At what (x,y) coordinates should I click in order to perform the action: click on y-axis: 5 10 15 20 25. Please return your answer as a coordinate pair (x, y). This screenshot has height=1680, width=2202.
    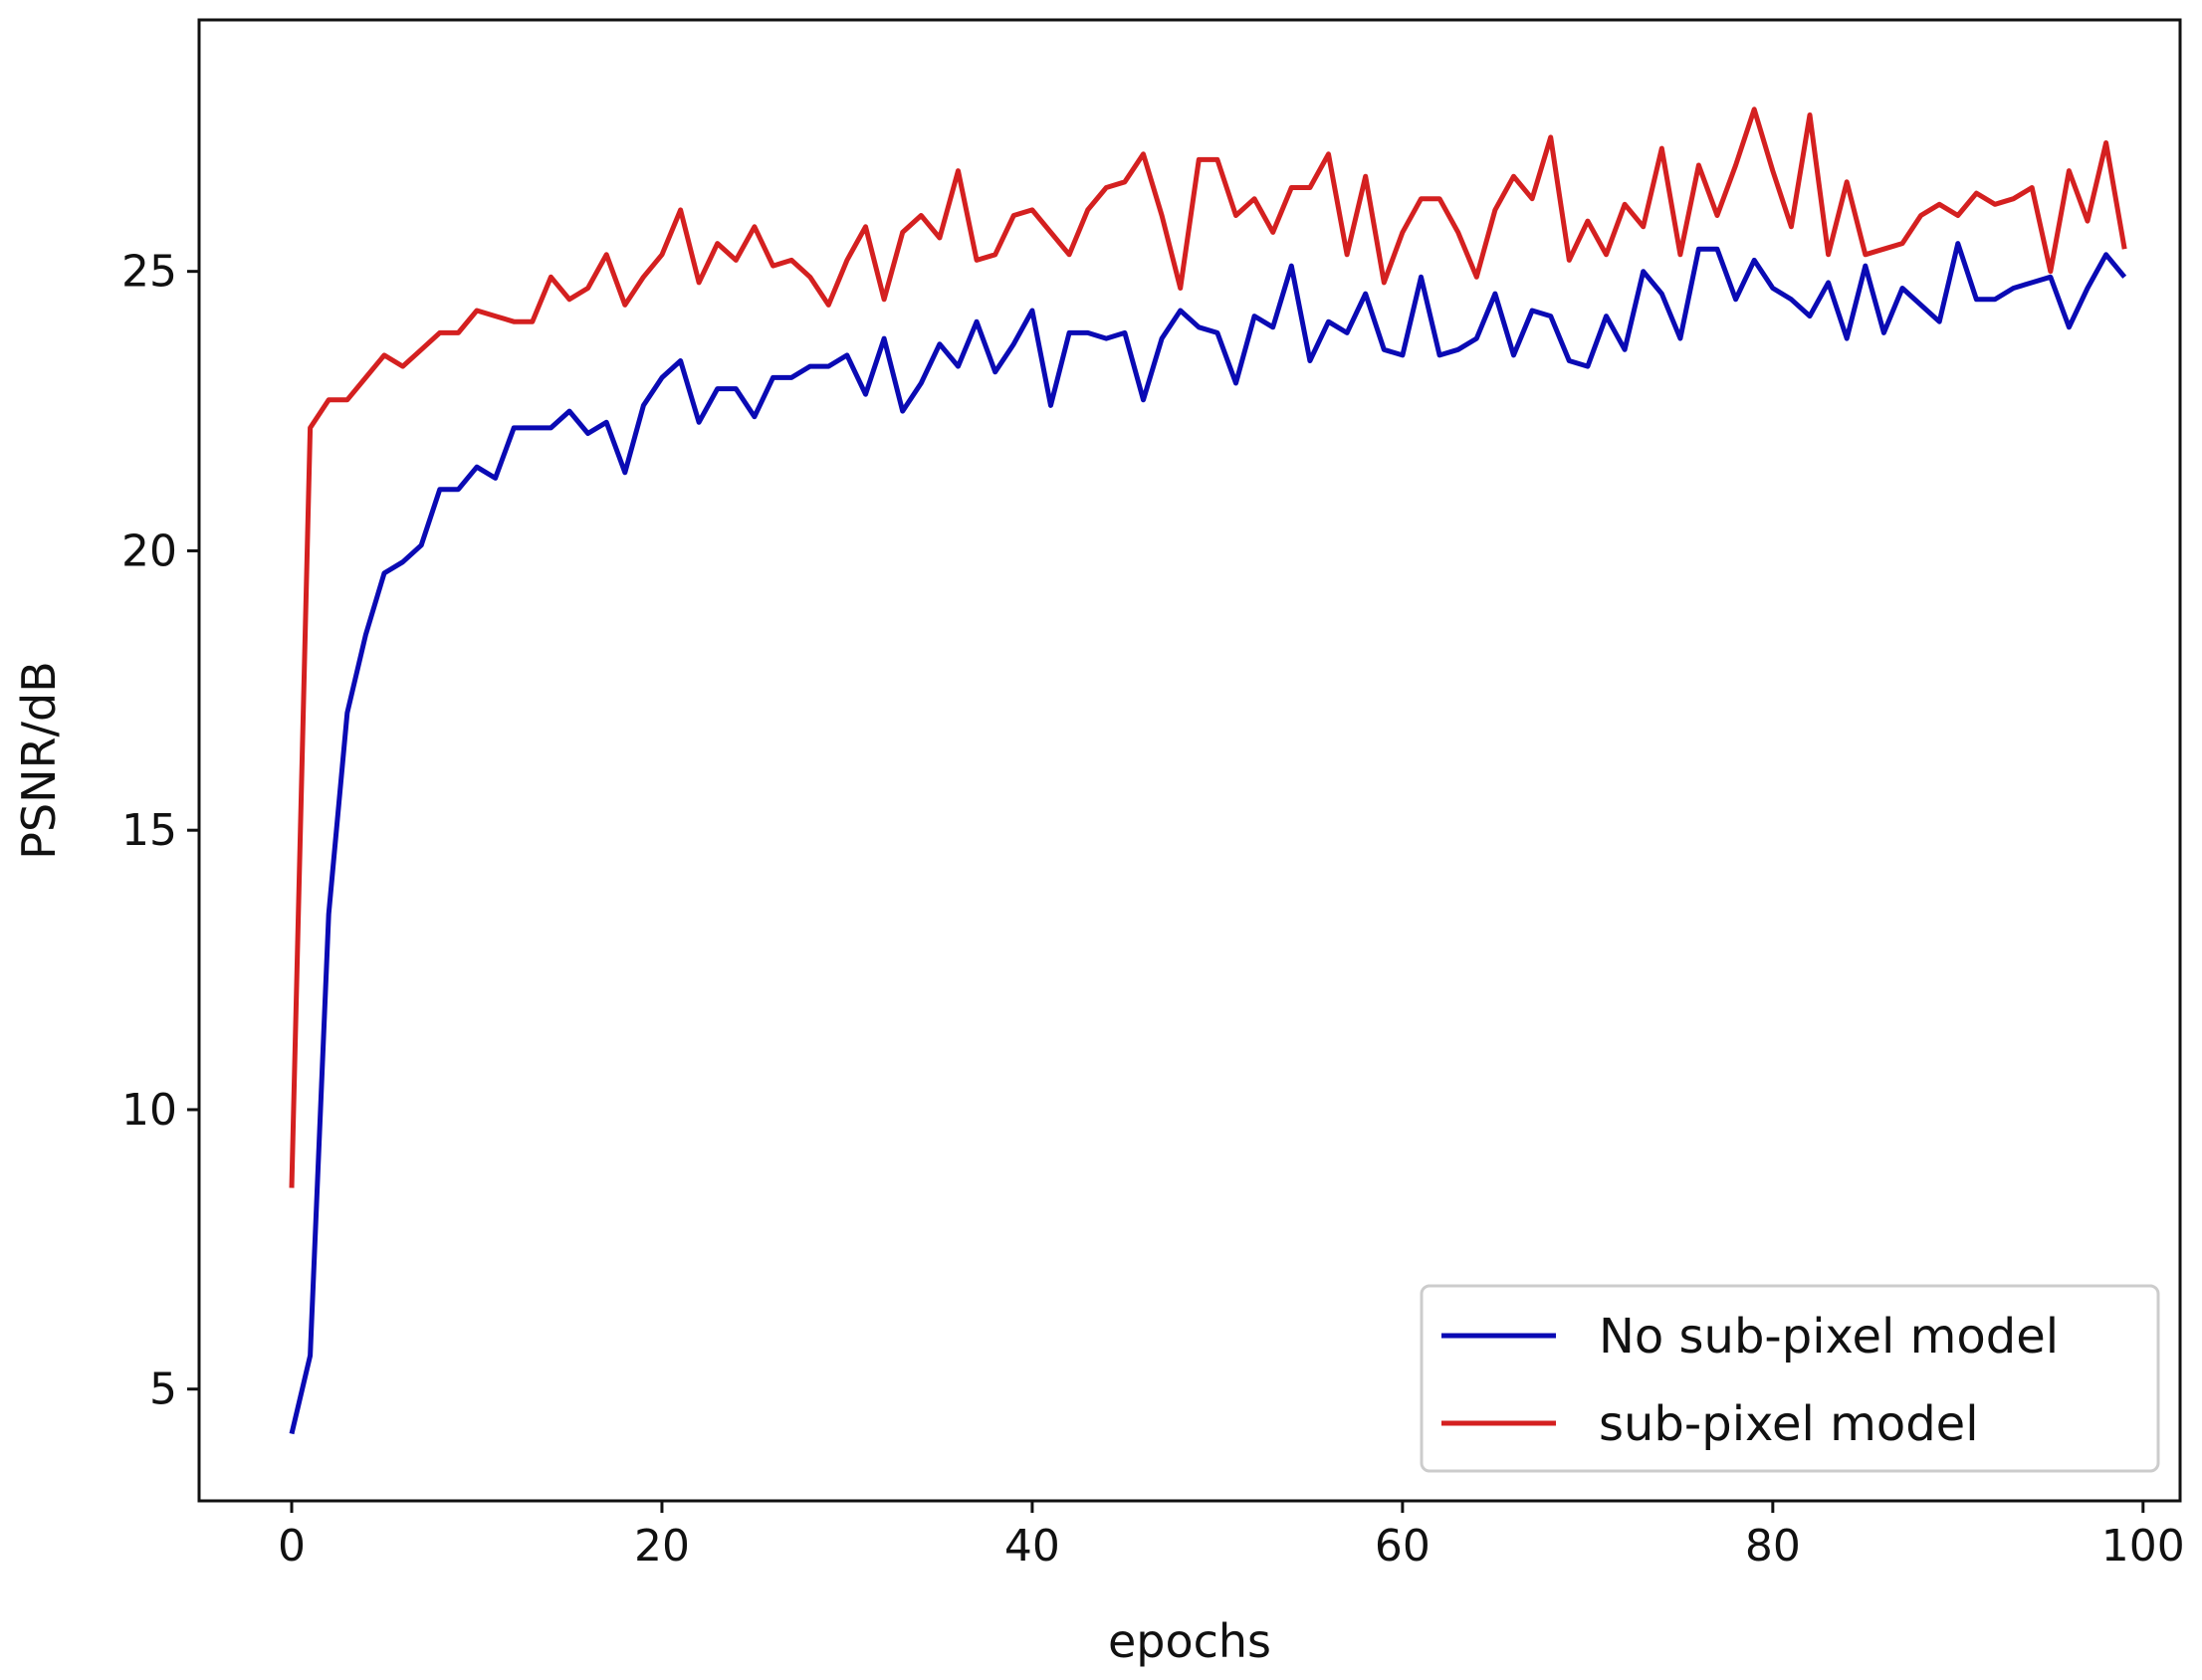
    Looking at the image, I should click on (160, 831).